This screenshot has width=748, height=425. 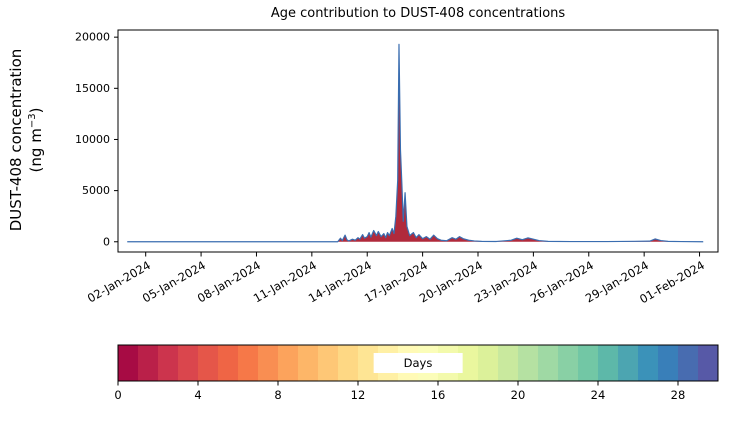 What do you see at coordinates (92, 37) in the screenshot?
I see `y-tick-label: 20000` at bounding box center [92, 37].